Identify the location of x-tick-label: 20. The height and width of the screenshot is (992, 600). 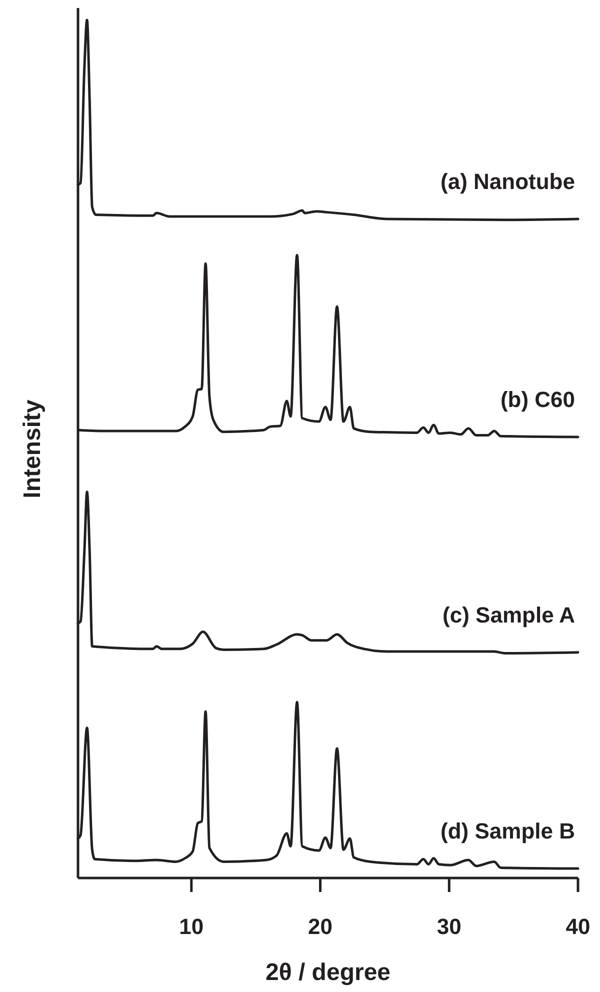
(320, 926).